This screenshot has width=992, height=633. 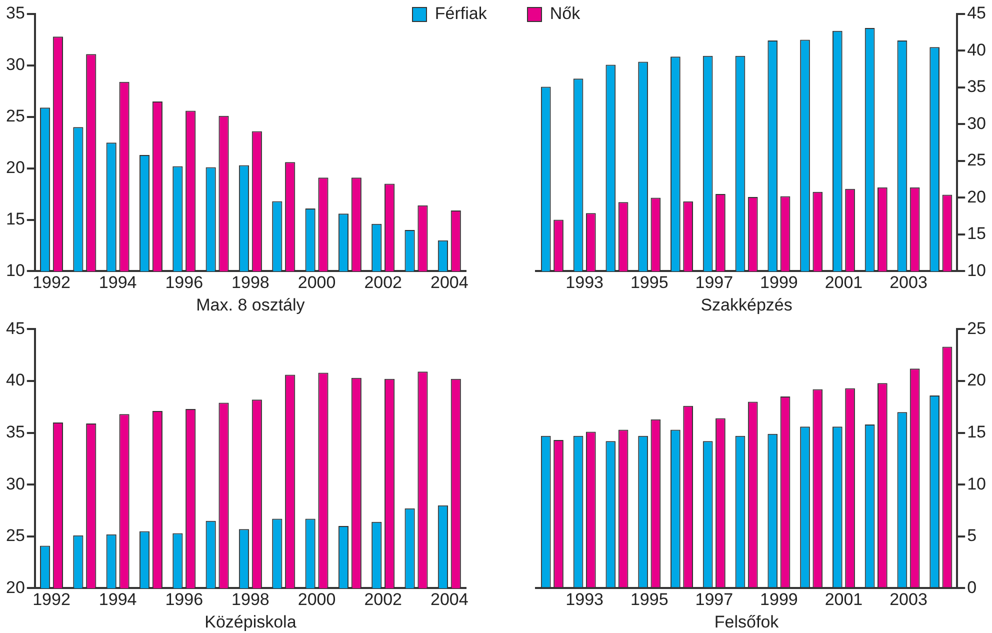 What do you see at coordinates (251, 304) in the screenshot?
I see `x-axis-title: Max. 8 osztály` at bounding box center [251, 304].